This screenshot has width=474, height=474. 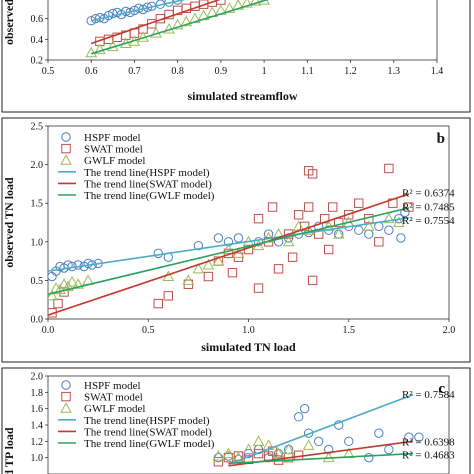 What do you see at coordinates (37, 204) in the screenshot?
I see `y-tick-label: 1.5` at bounding box center [37, 204].